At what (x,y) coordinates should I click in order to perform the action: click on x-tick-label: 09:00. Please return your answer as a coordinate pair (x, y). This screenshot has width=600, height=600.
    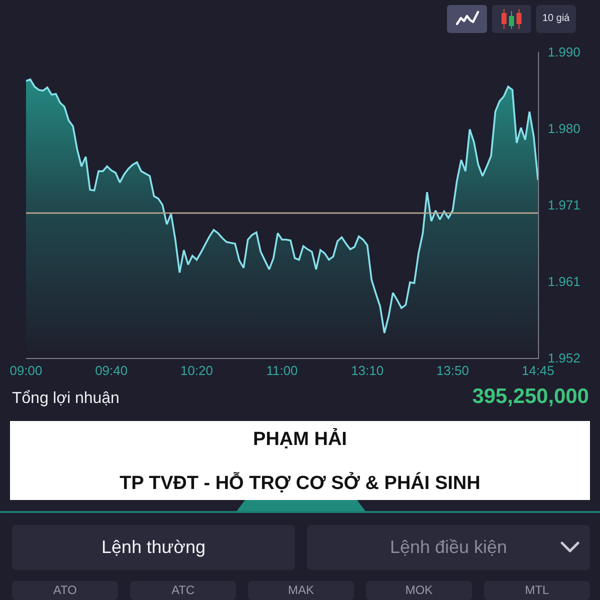
    Looking at the image, I should click on (26, 370).